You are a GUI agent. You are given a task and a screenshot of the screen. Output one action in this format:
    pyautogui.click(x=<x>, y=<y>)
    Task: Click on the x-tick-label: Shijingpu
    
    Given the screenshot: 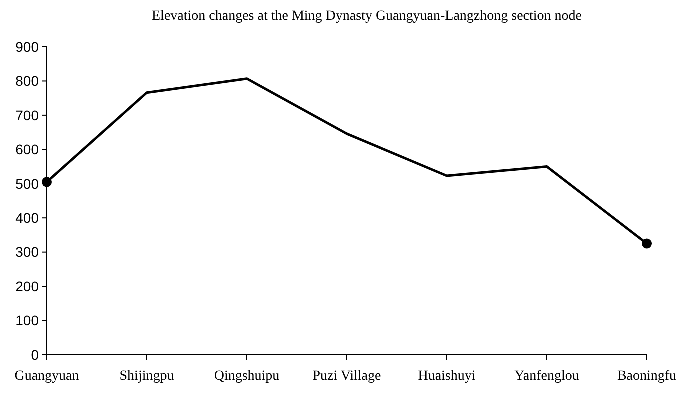 What is the action you would take?
    pyautogui.click(x=147, y=376)
    